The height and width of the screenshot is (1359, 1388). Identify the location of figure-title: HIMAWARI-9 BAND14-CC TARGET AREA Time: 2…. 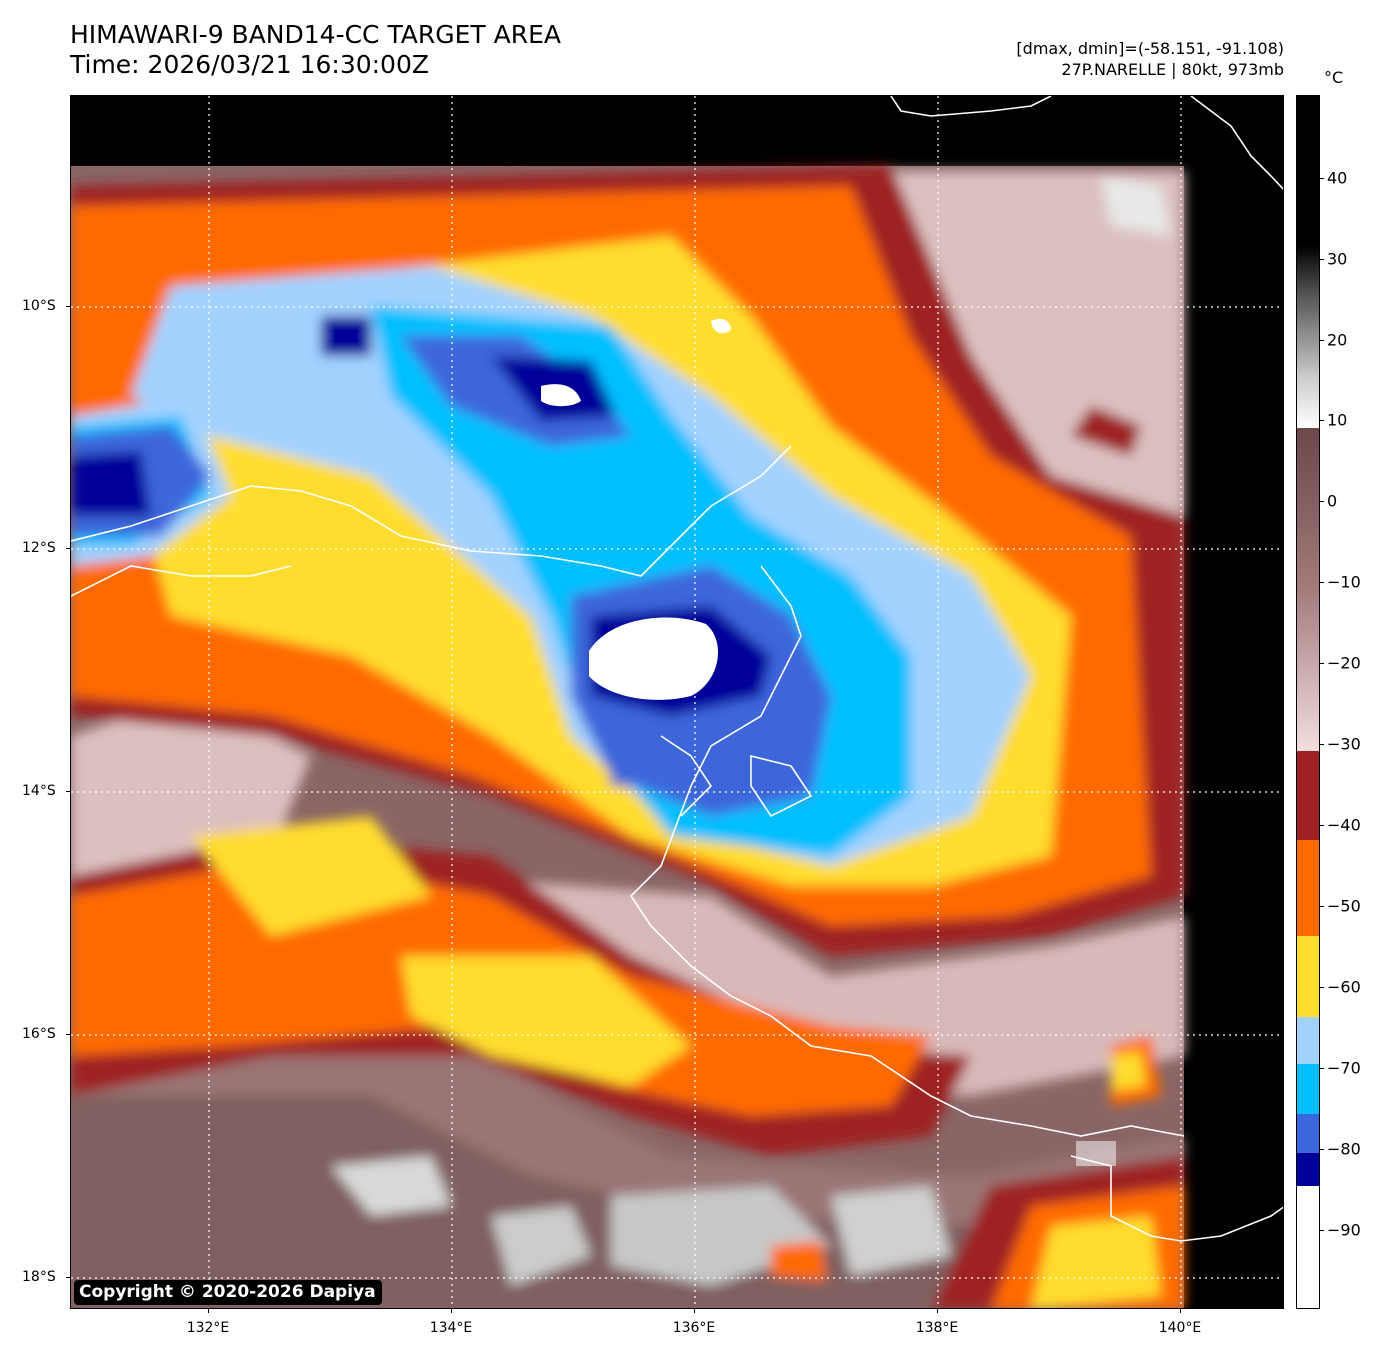
(315, 50).